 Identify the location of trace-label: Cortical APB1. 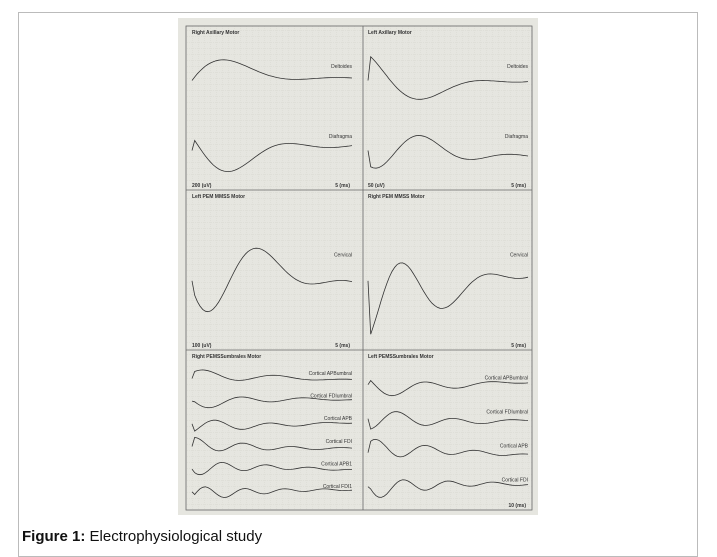
(336, 465).